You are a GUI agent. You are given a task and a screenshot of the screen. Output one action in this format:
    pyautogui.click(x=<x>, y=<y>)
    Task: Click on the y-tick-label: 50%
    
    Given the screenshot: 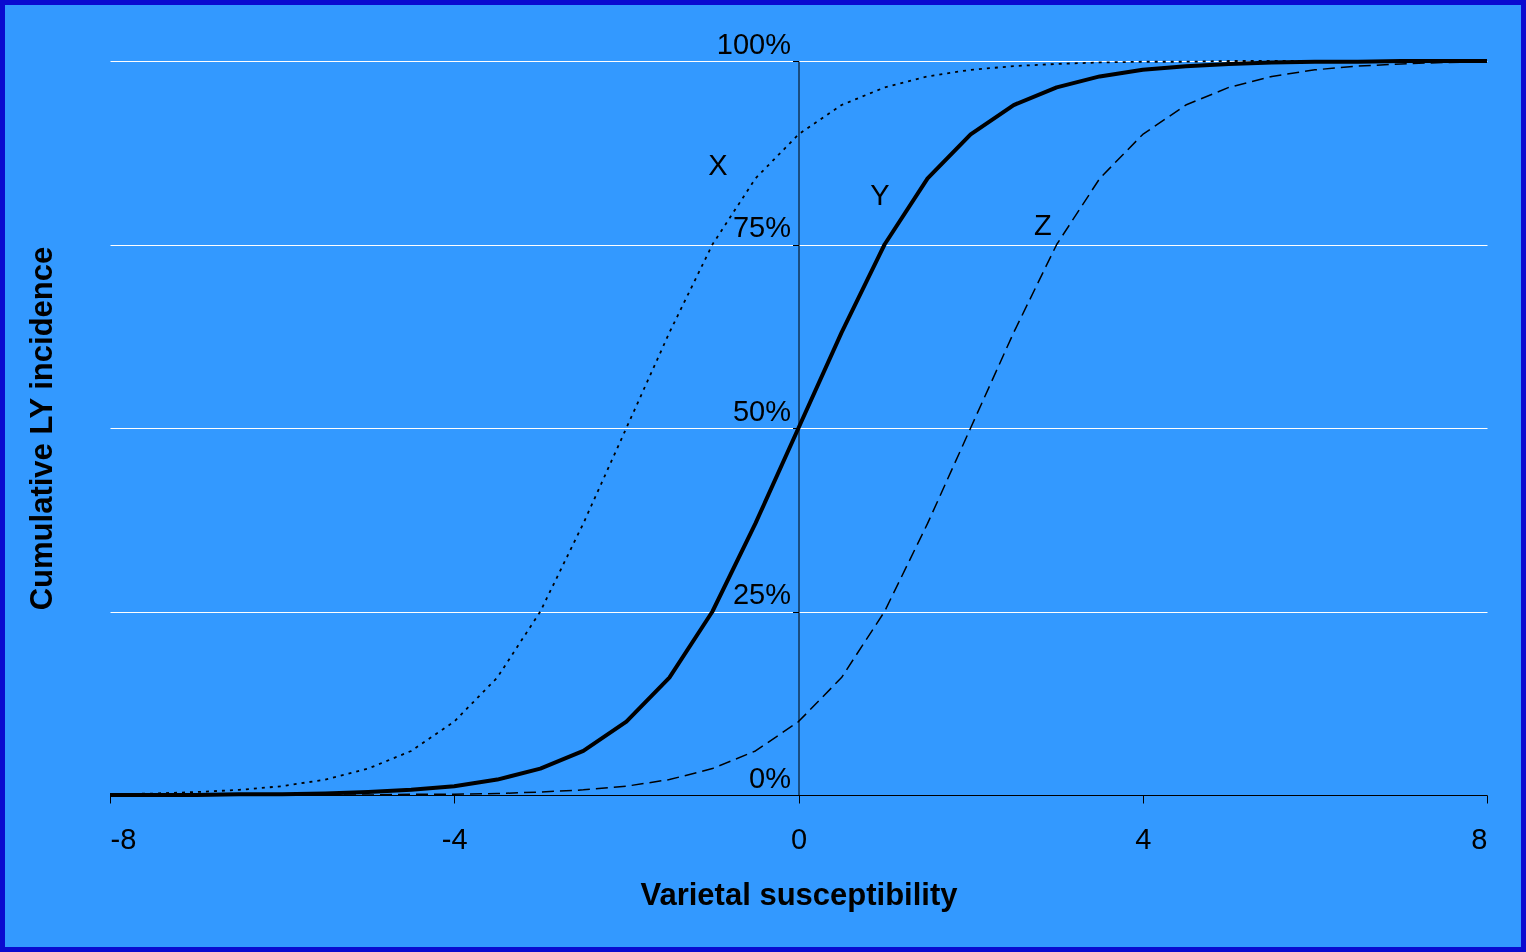 What is the action you would take?
    pyautogui.click(x=761, y=410)
    